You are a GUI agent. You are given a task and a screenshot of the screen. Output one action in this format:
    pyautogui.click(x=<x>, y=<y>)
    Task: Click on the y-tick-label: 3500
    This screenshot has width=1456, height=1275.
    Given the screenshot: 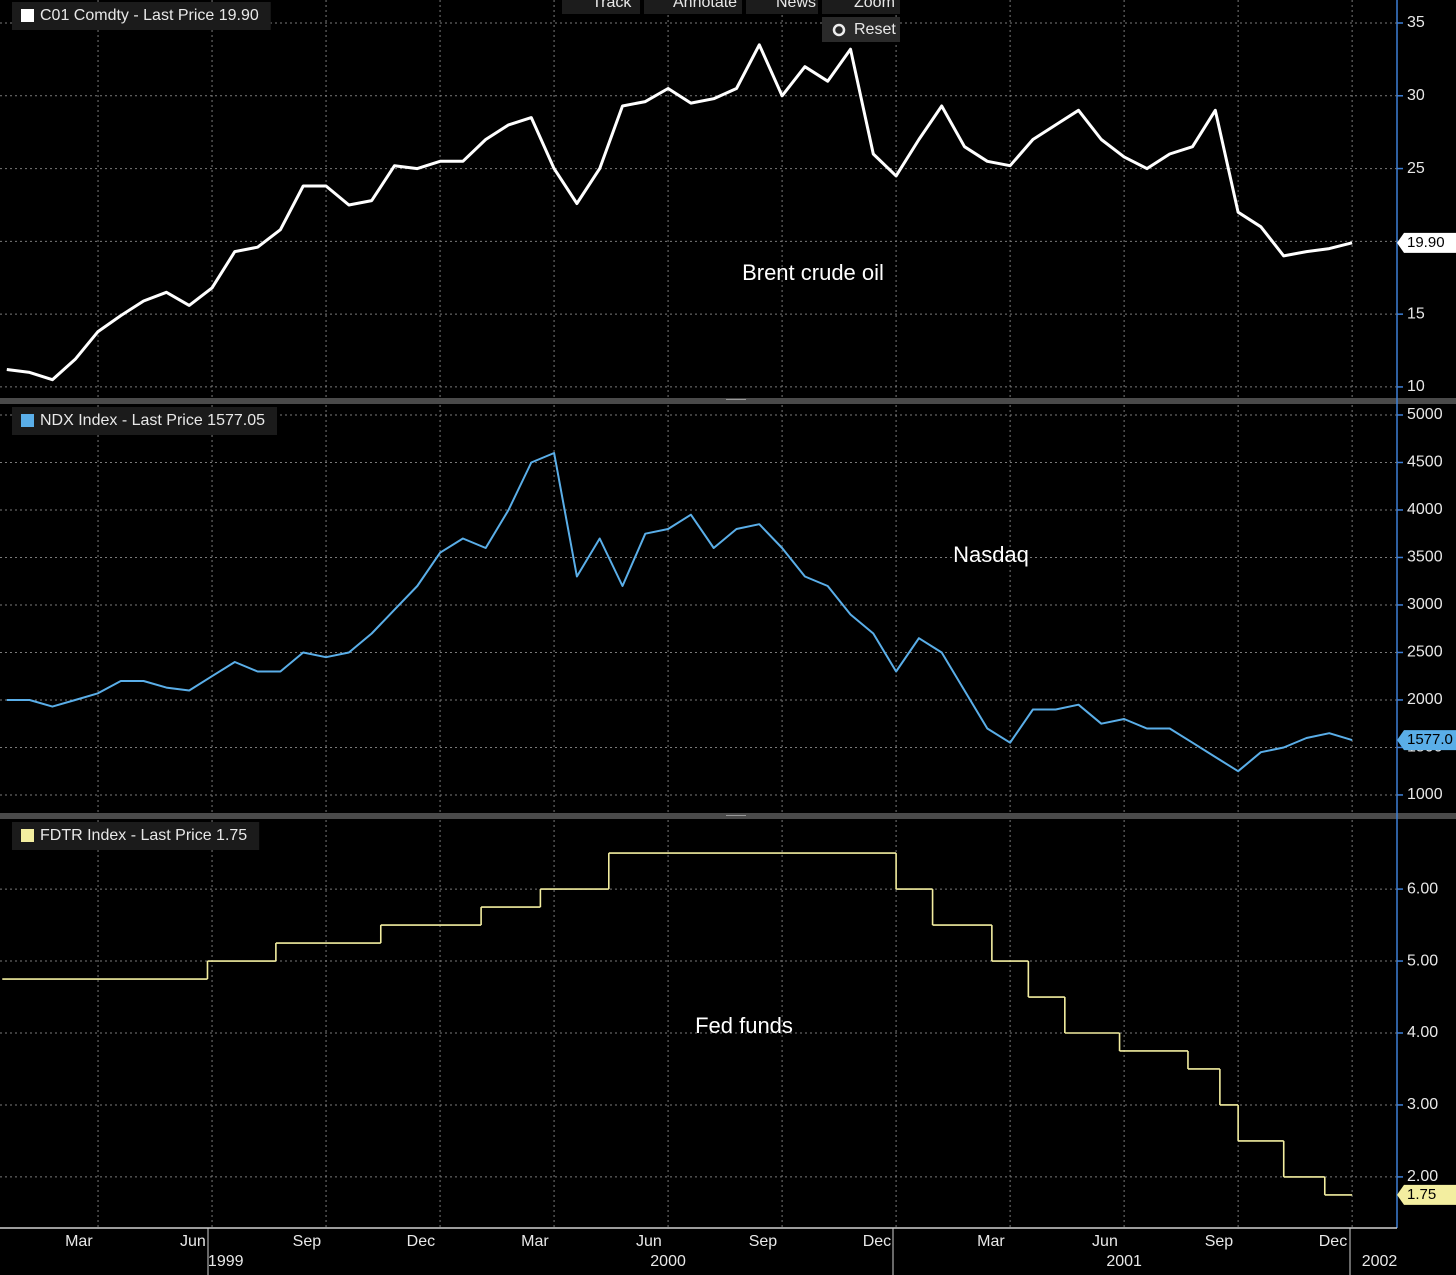 What is the action you would take?
    pyautogui.click(x=1425, y=557)
    